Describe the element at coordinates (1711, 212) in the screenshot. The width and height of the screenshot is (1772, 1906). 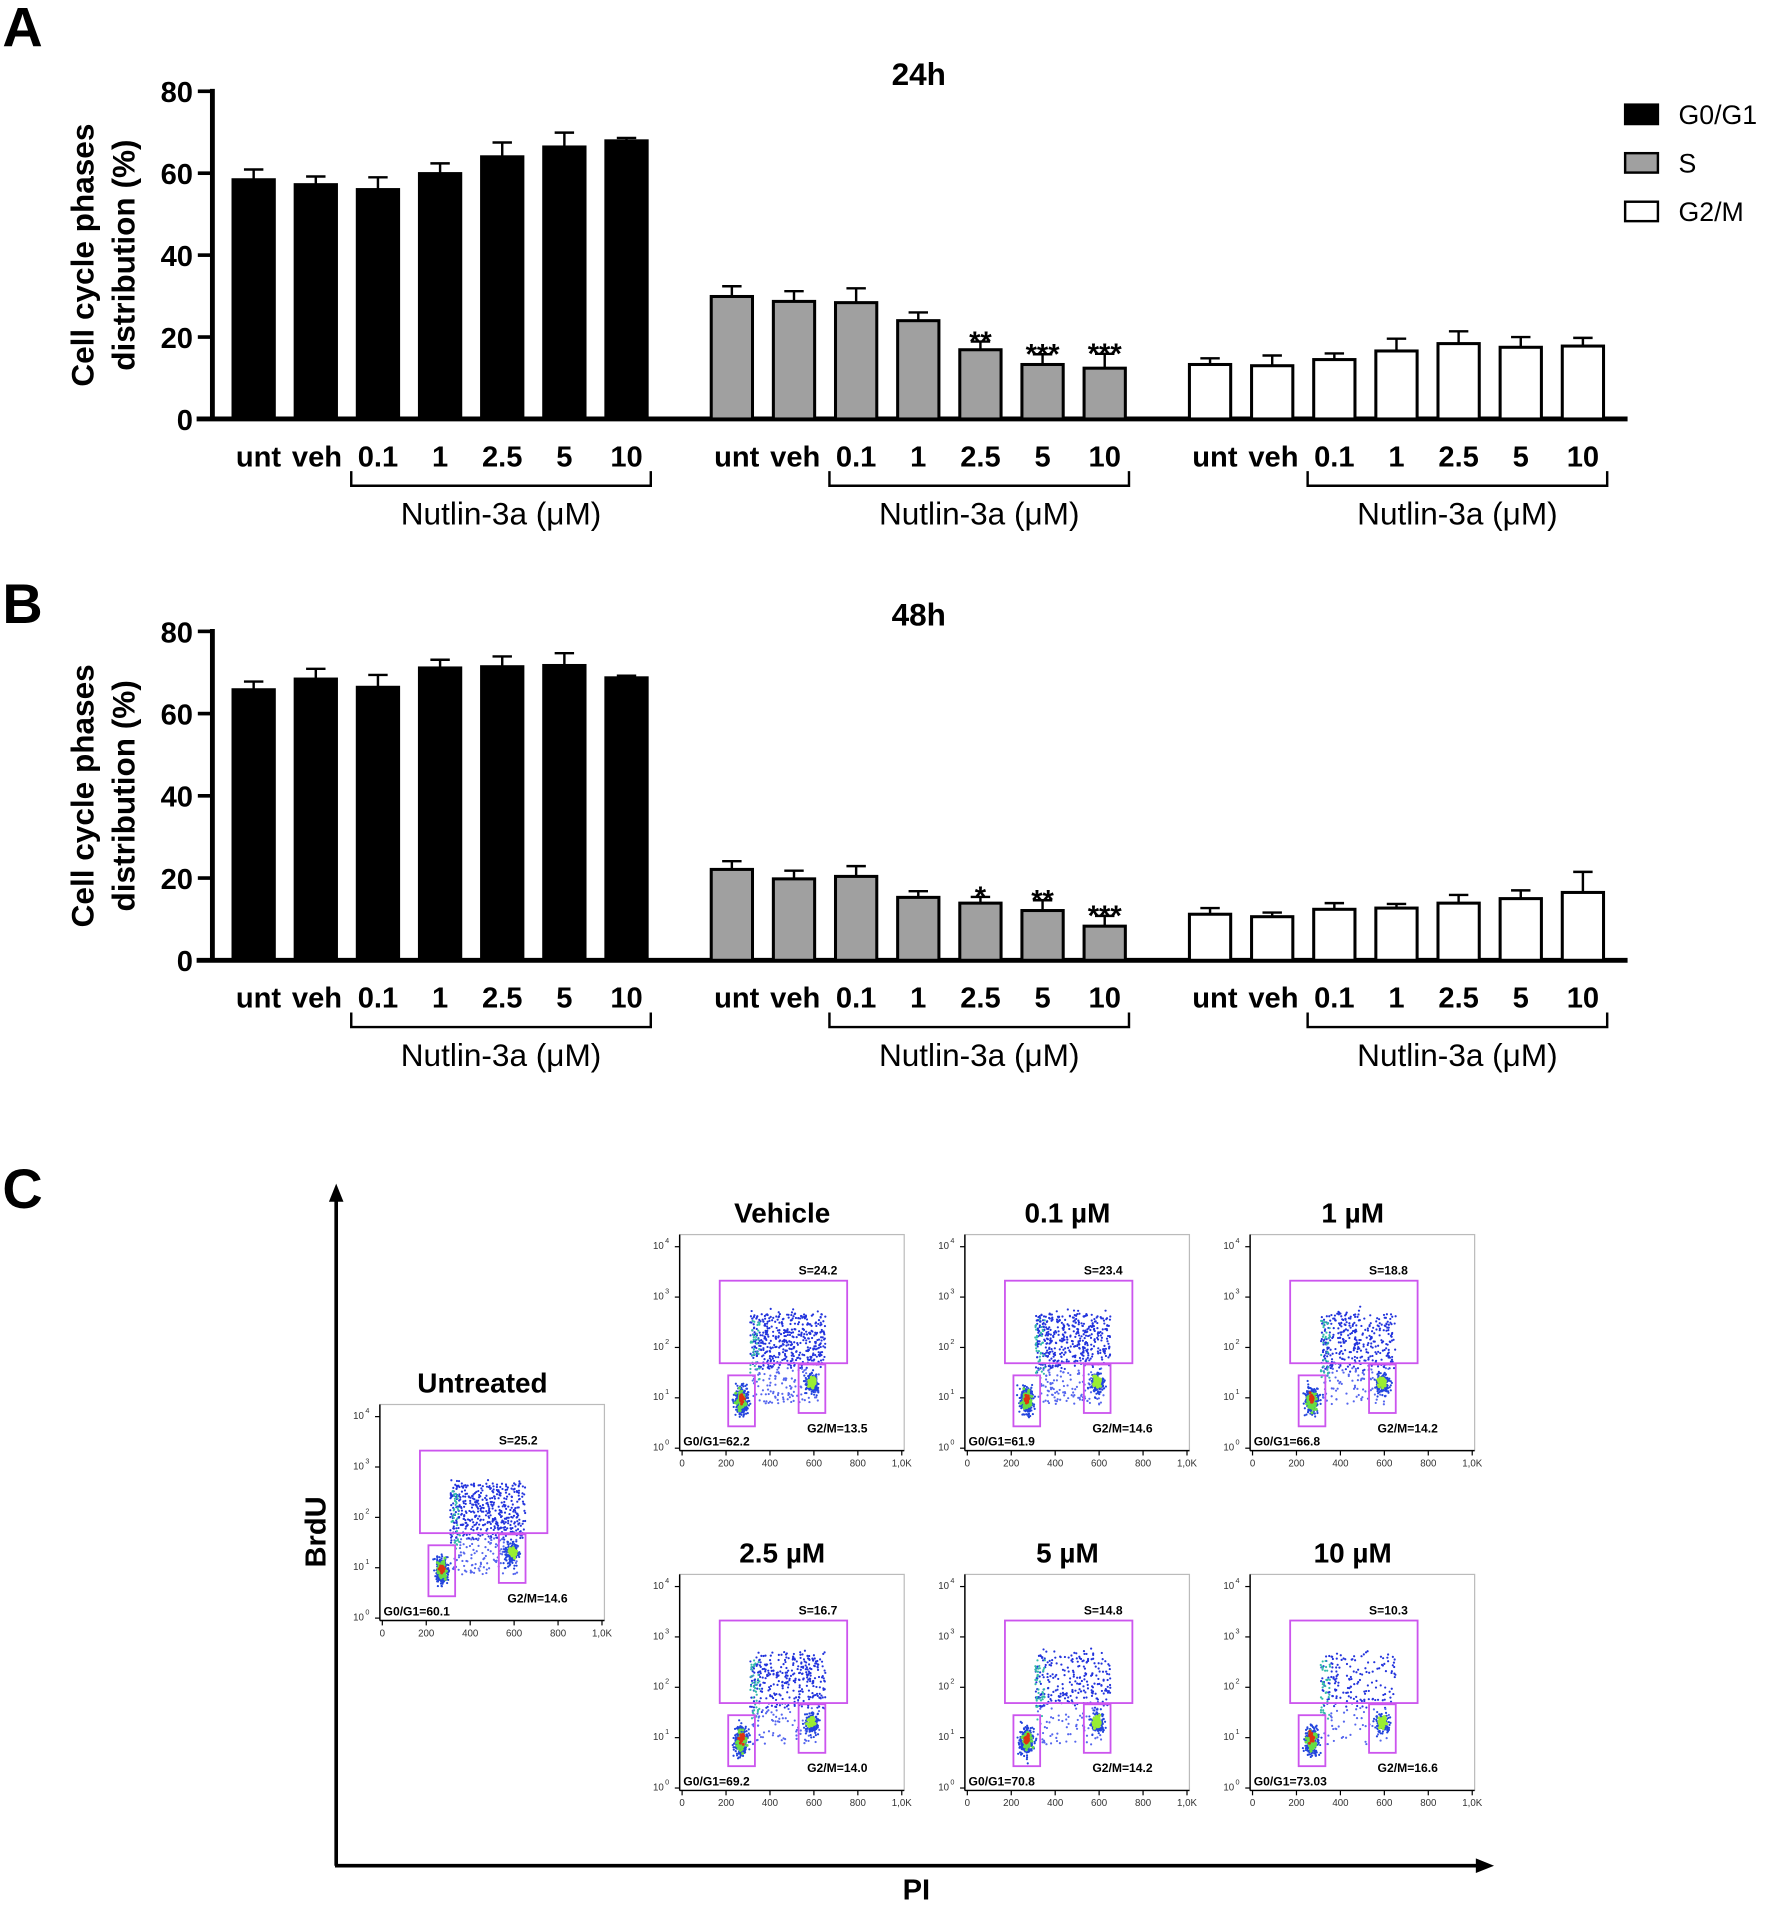
I see `legend-label-g2m: G2/M` at that location.